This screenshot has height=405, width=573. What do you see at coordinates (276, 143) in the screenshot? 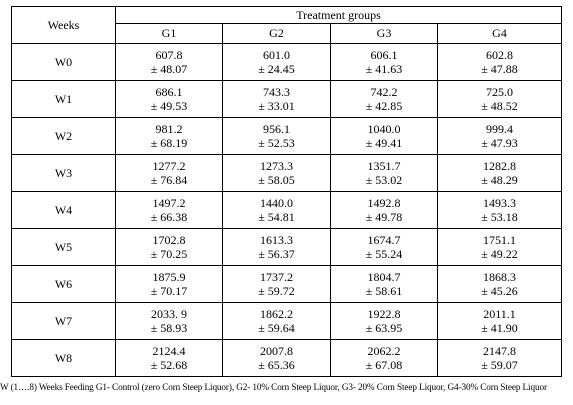
I see `cell-sd-value: ± 52.53` at bounding box center [276, 143].